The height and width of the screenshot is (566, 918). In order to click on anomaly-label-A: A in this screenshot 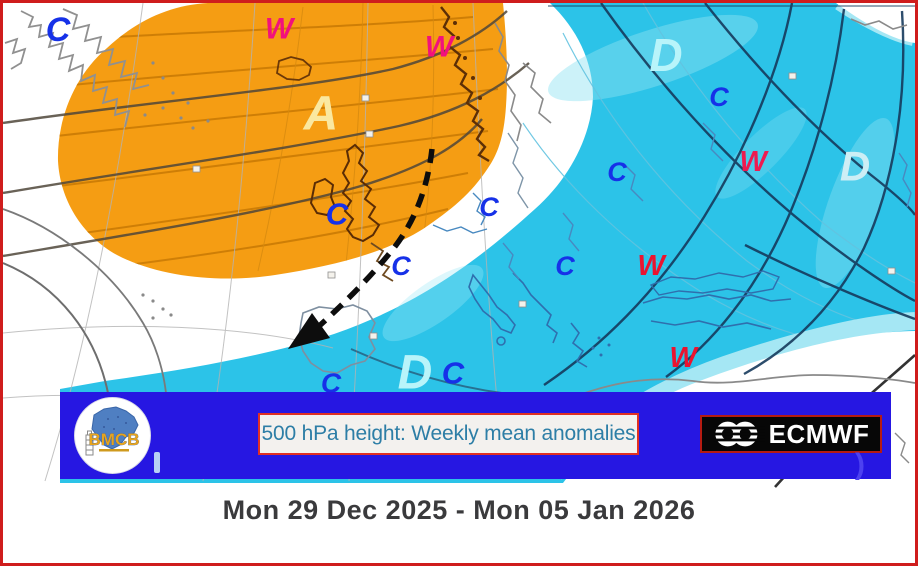, I will do `click(321, 114)`.